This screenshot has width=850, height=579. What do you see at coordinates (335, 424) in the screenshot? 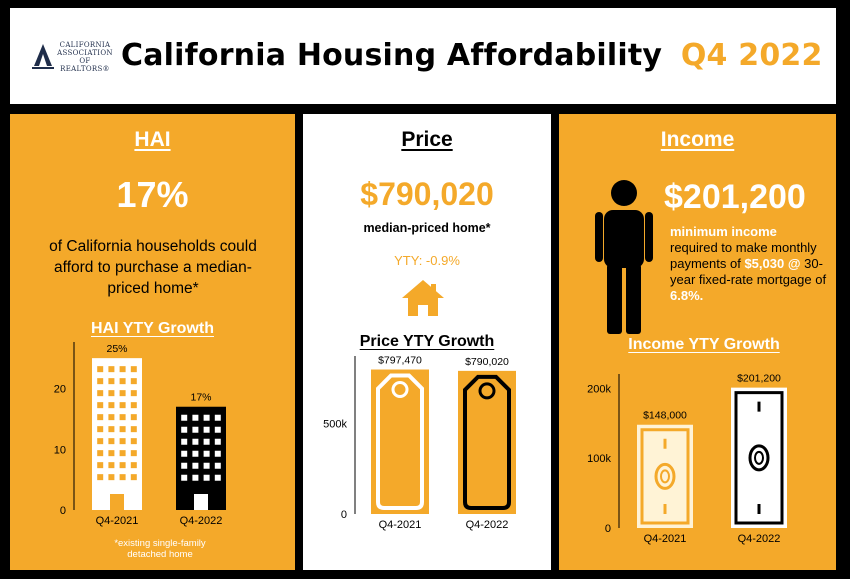
I see `y-tick-label: 500k` at bounding box center [335, 424].